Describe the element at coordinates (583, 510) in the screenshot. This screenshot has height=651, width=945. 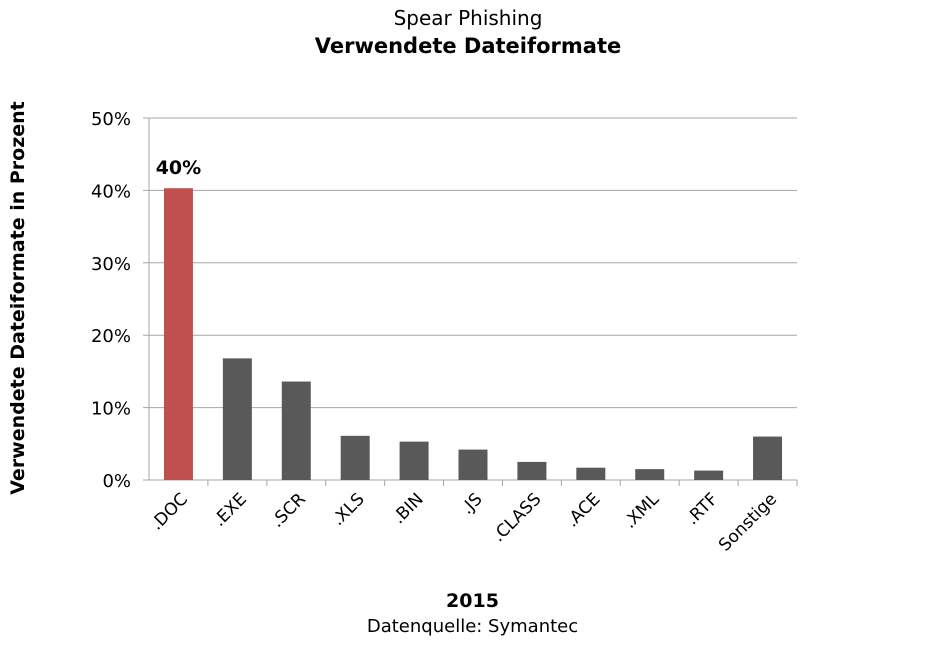
I see `category-label: .ACE` at that location.